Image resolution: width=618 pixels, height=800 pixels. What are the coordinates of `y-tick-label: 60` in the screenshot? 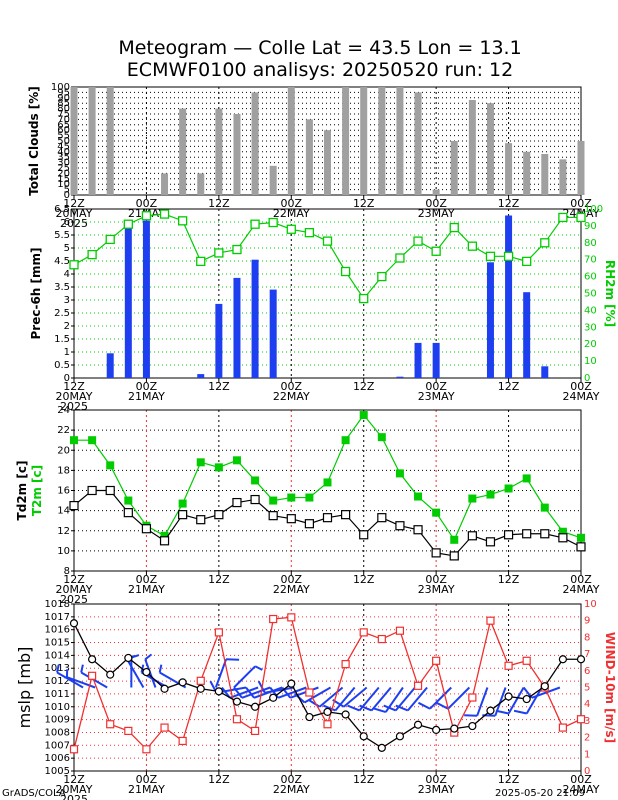 It's located at (63, 130).